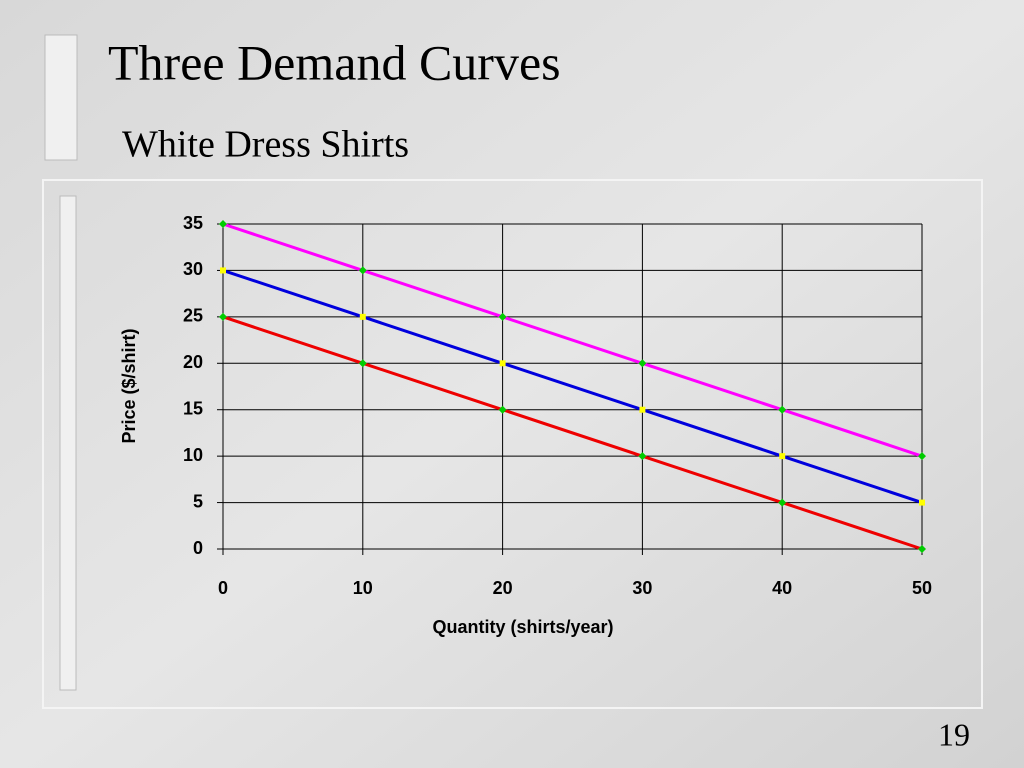 The height and width of the screenshot is (768, 1024). I want to click on y-tick-label: 5, so click(198, 501).